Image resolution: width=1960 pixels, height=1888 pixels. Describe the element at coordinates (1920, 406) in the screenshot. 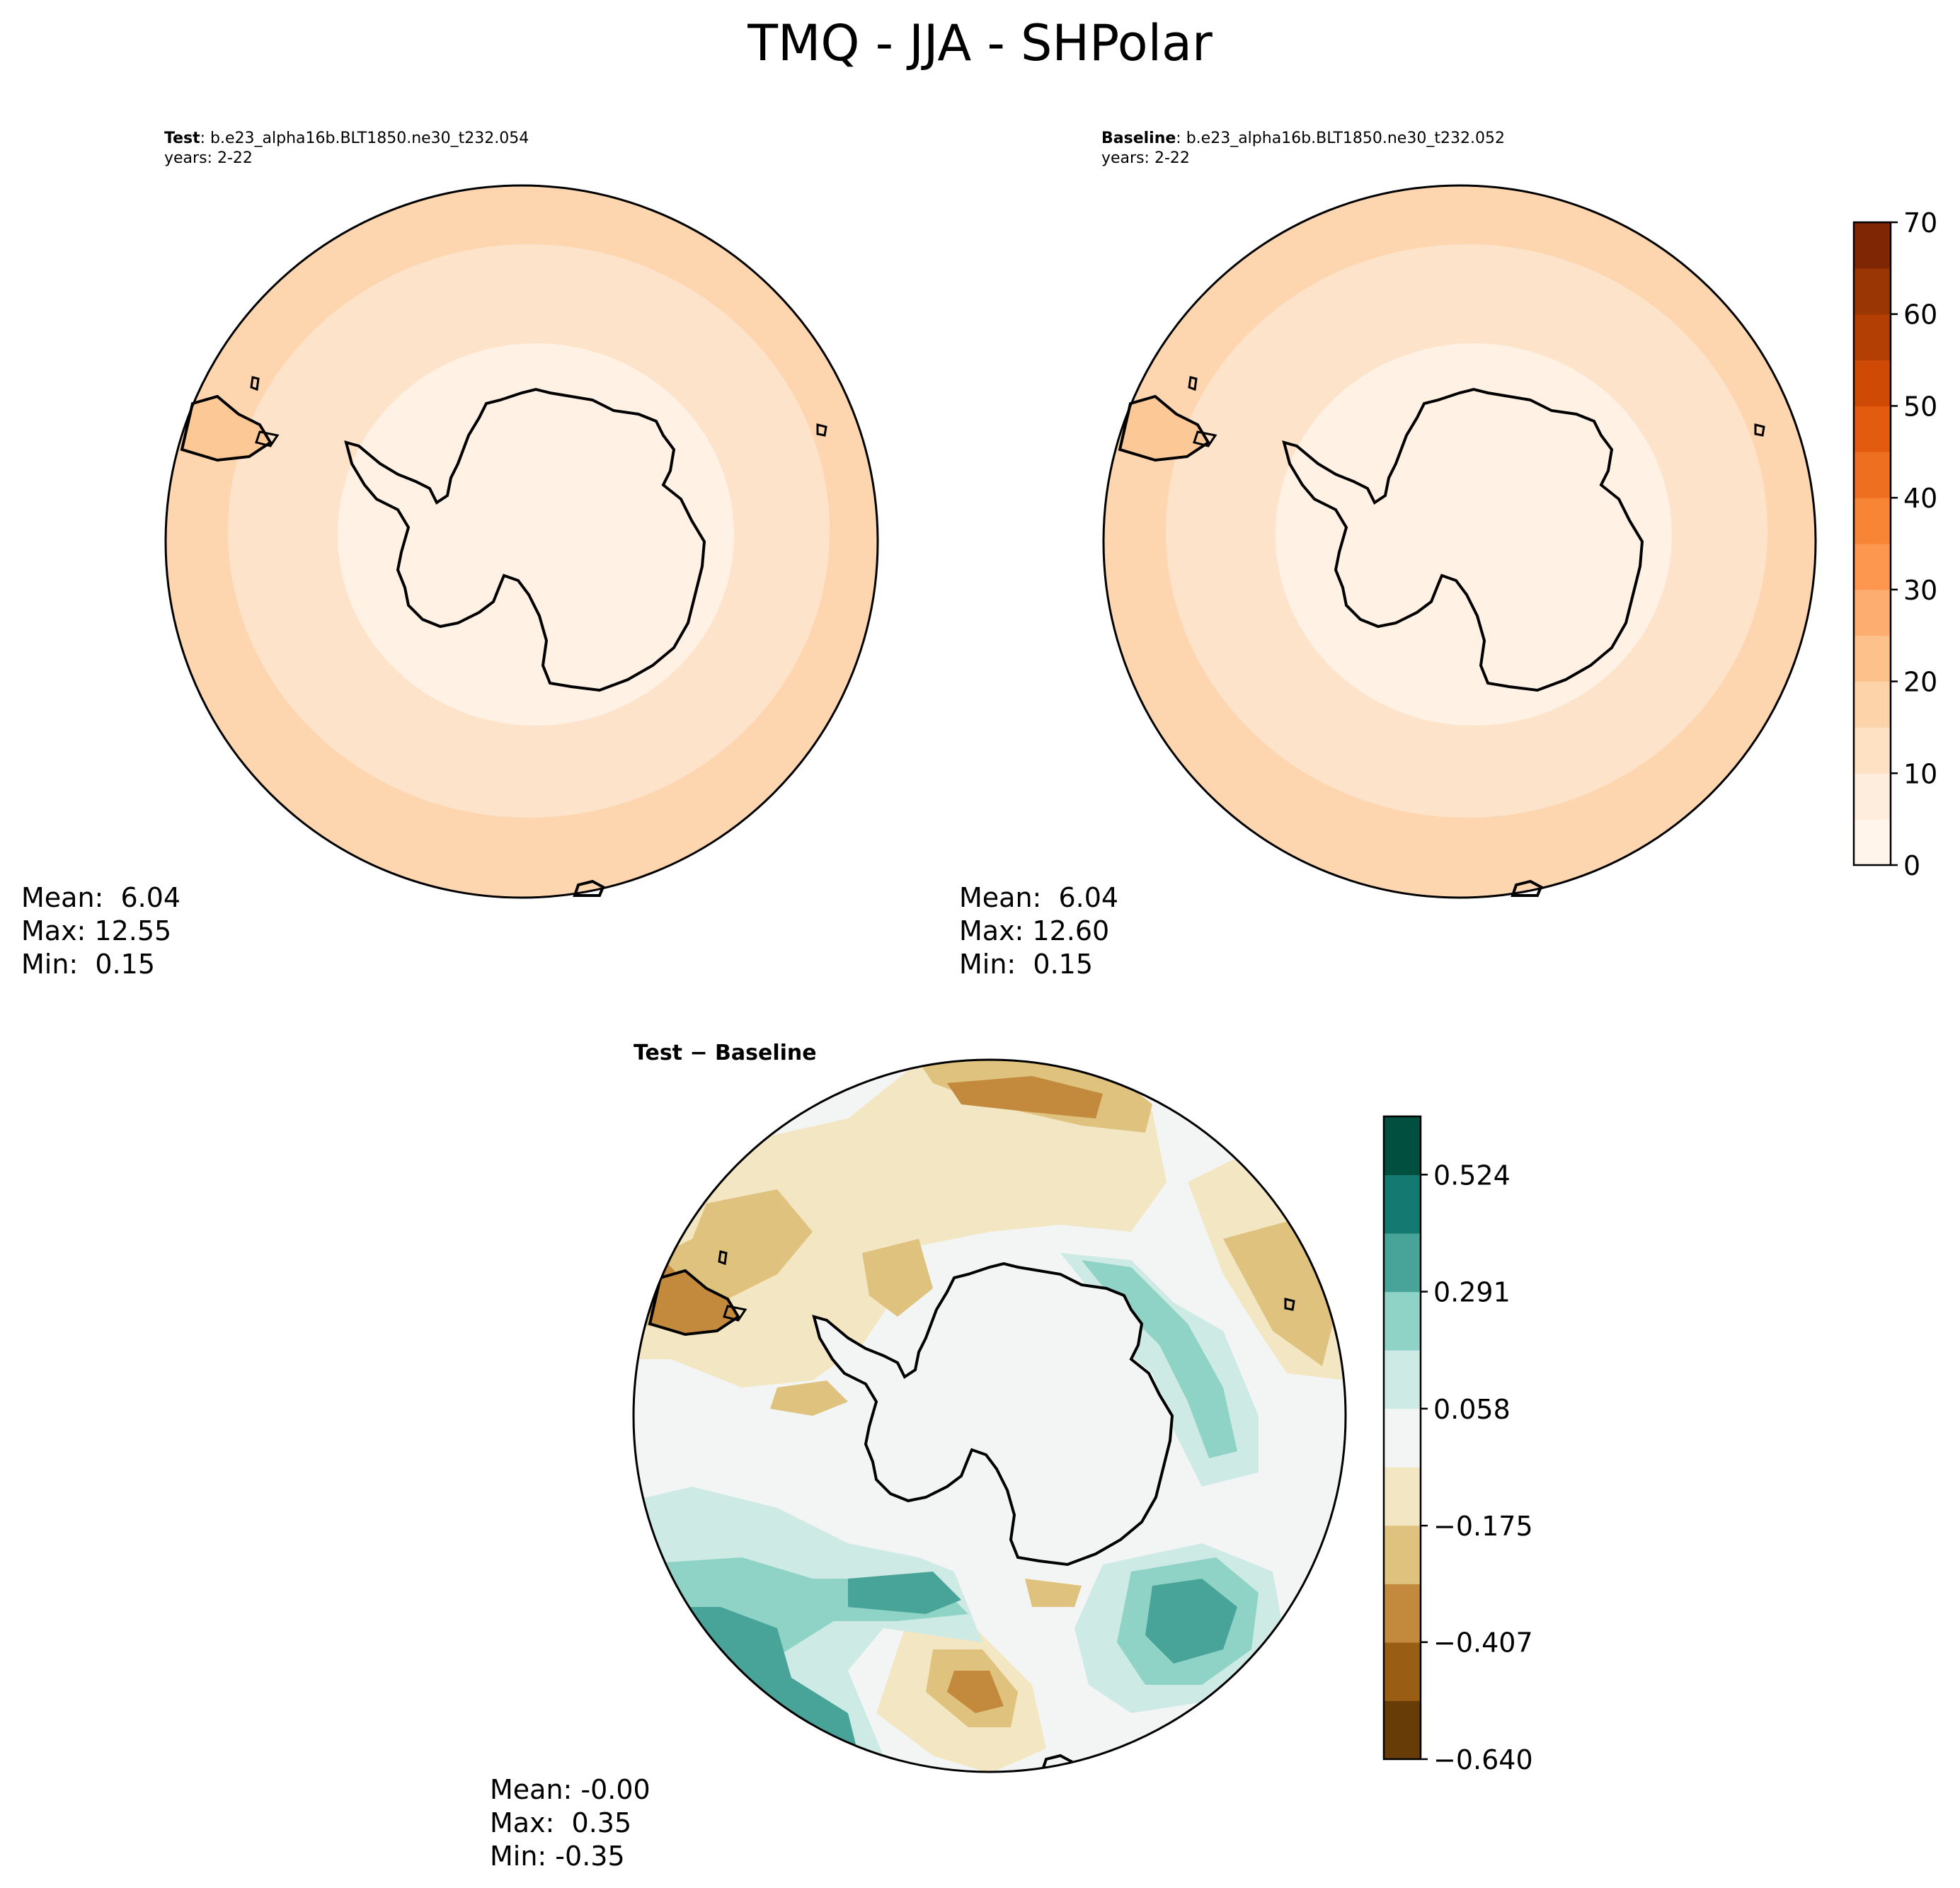

I see `tmq-colorbar-tick-label: 50` at that location.